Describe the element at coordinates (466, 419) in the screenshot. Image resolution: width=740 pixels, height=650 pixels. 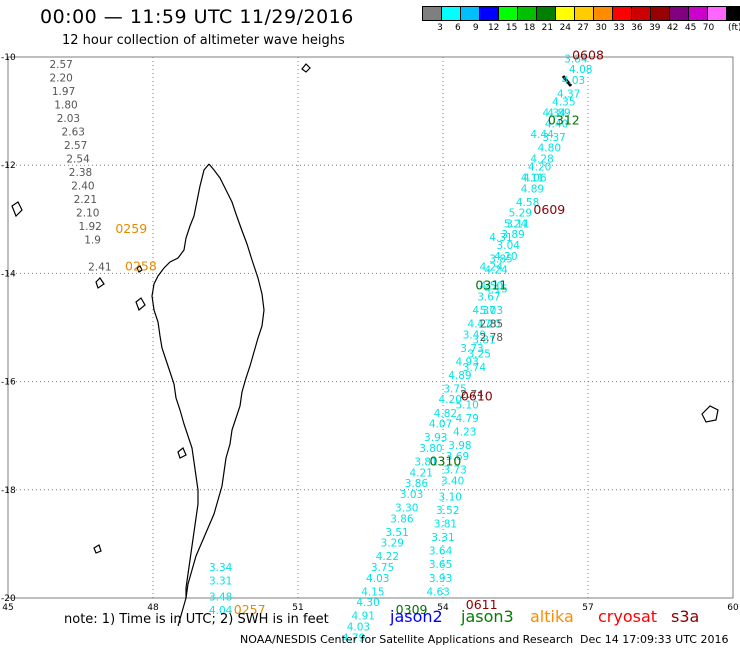
I see `swh-value: 4.79` at that location.